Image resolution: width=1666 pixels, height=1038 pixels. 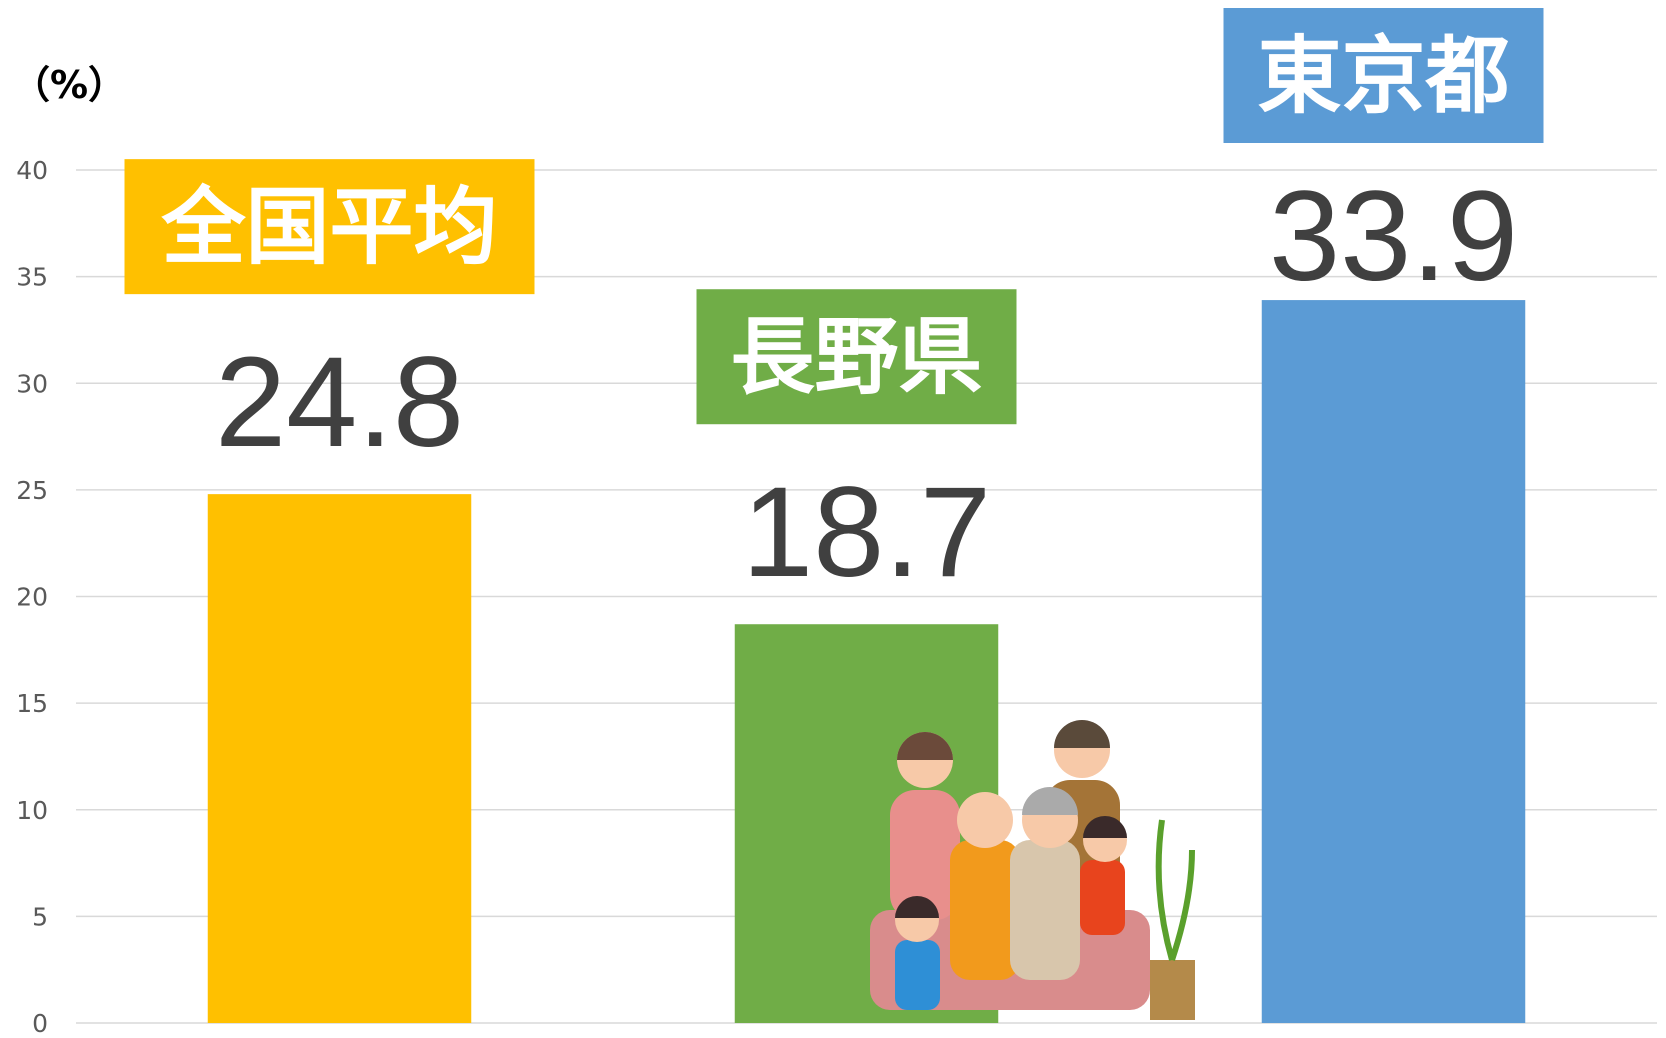 What do you see at coordinates (40, 1023) in the screenshot?
I see `y-tick-label: 0` at bounding box center [40, 1023].